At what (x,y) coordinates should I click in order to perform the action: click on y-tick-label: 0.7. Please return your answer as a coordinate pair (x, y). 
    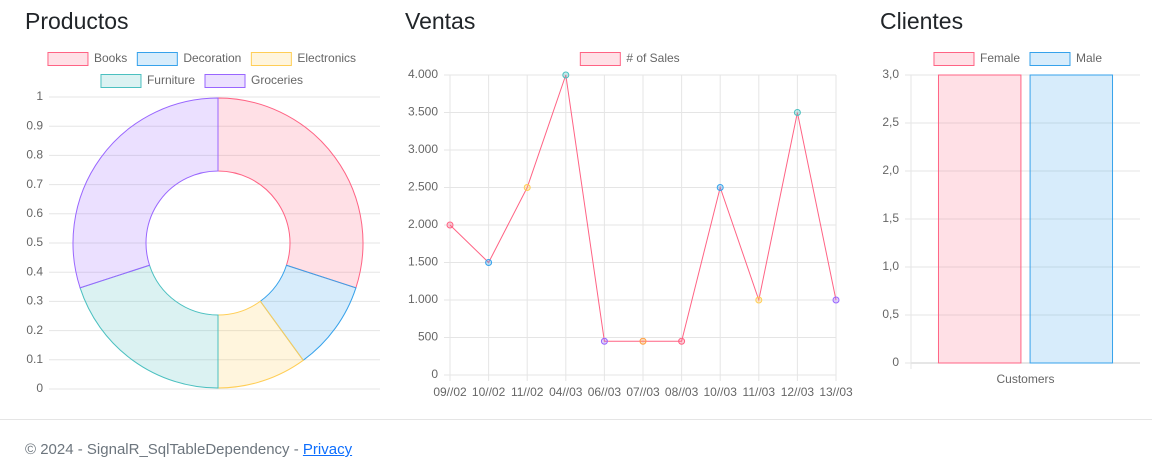
    Looking at the image, I should click on (34, 184).